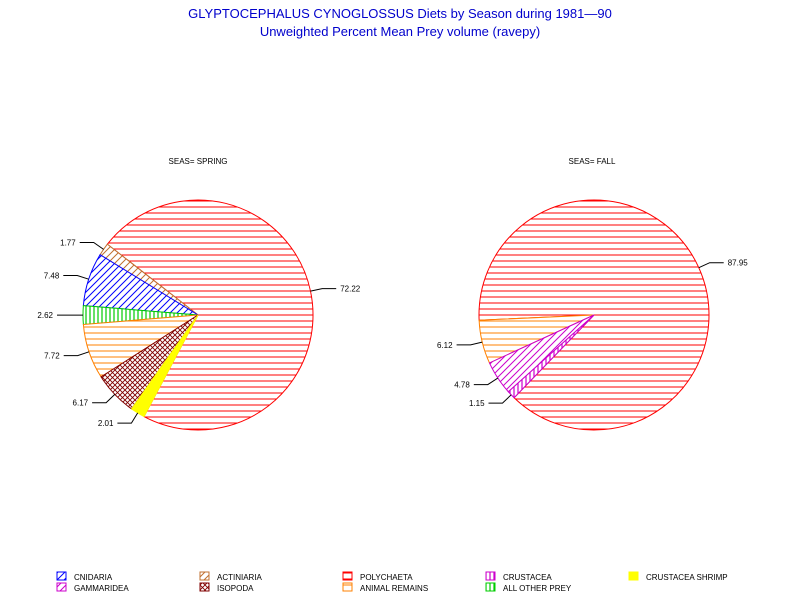 The width and height of the screenshot is (800, 600). What do you see at coordinates (592, 161) in the screenshot?
I see `pie-title-fall: SEAS= FALL` at bounding box center [592, 161].